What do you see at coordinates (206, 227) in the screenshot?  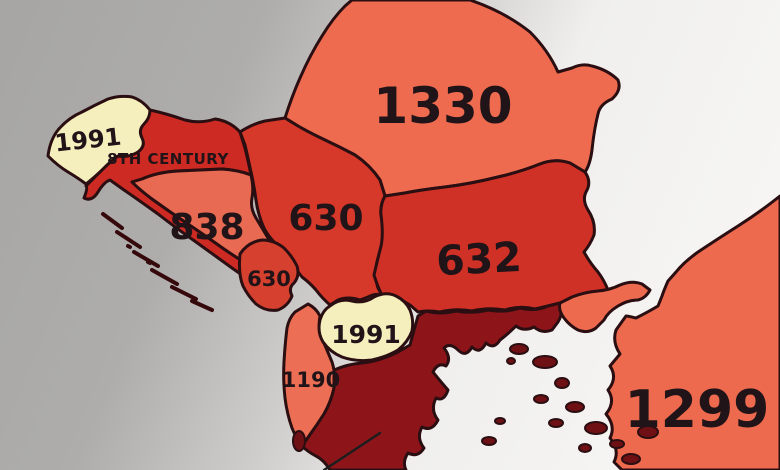 I see `label-bosnia-year: 838` at bounding box center [206, 227].